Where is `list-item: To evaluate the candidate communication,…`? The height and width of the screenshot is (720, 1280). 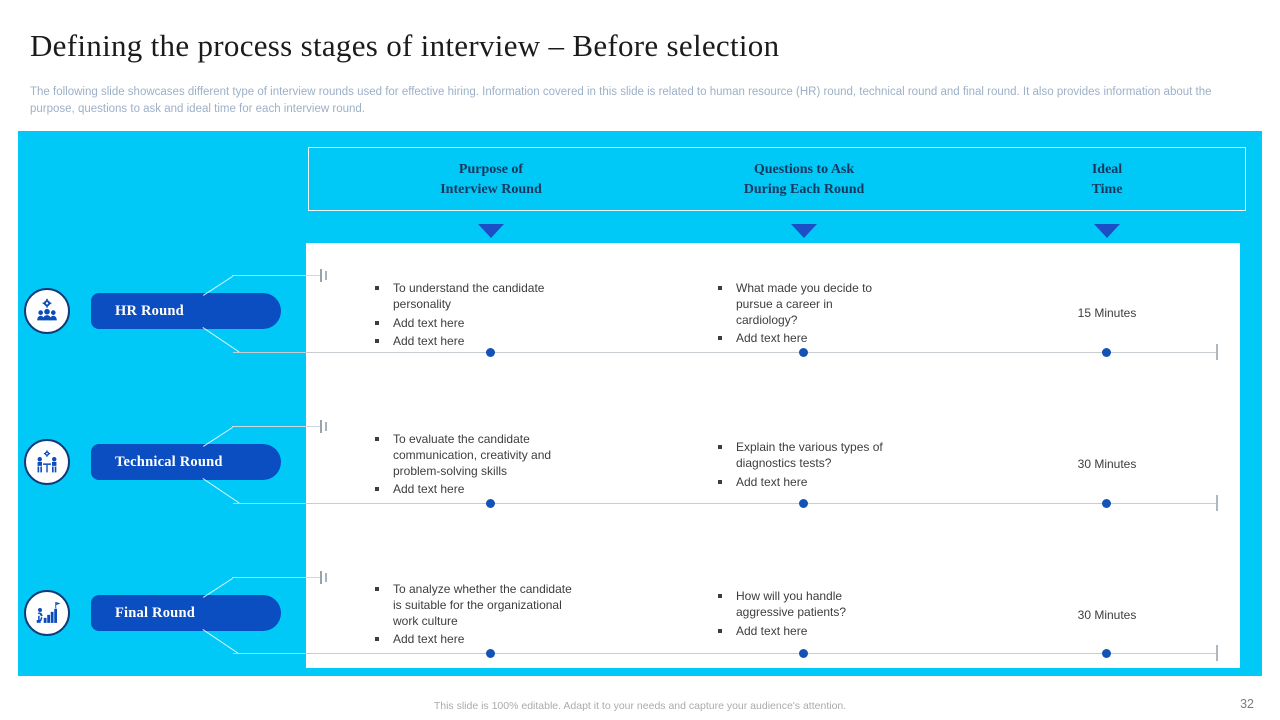
list-item: To evaluate the candidate communication,… is located at coordinates (475, 455).